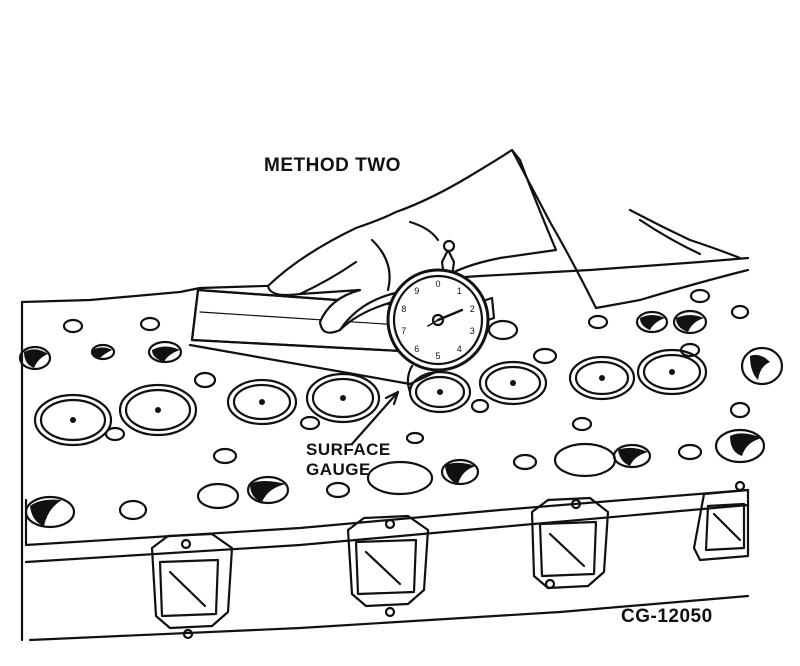 The image size is (800, 666). Describe the element at coordinates (338, 469) in the screenshot. I see `surface-gauge-label-line2: GAUGE` at that location.